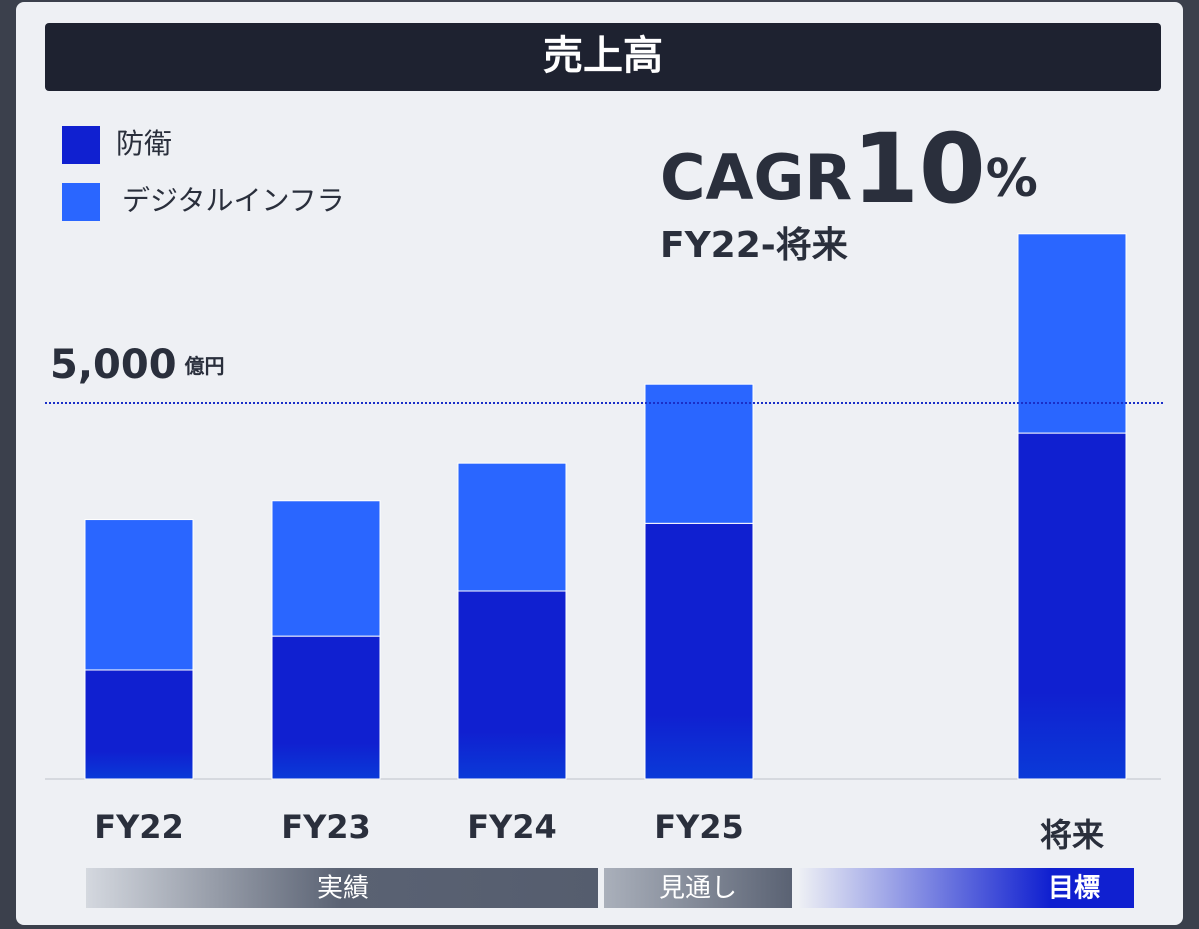 Image resolution: width=1199 pixels, height=929 pixels. Describe the element at coordinates (113, 365) in the screenshot. I see `reference-value: 5,000` at that location.